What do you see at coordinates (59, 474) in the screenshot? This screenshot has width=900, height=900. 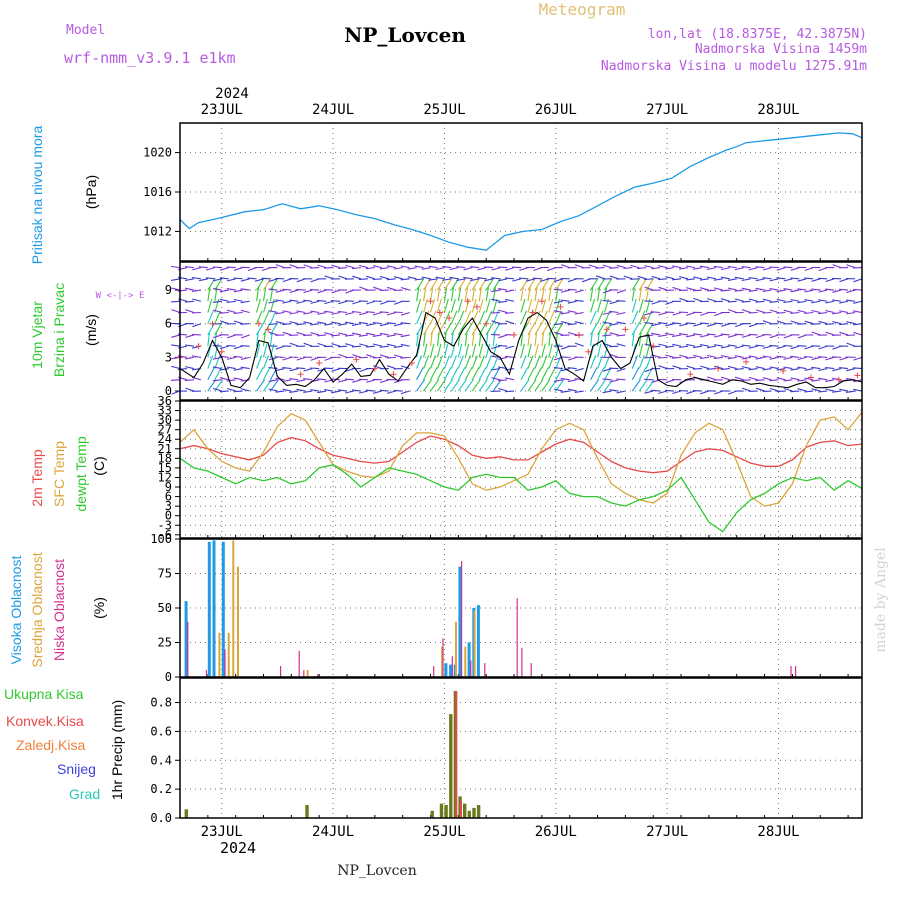 I see `temp-label-2: SFC Temp` at bounding box center [59, 474].